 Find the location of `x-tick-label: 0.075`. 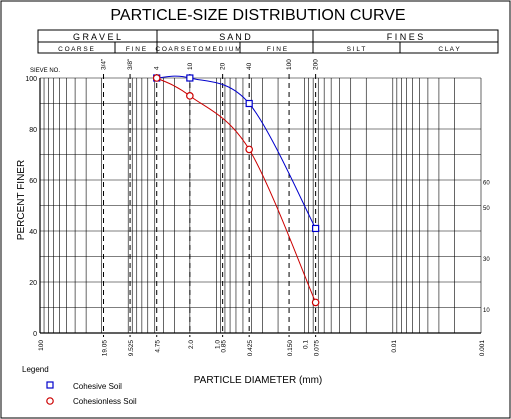

x-tick-label: 0.075 is located at coordinates (317, 348).